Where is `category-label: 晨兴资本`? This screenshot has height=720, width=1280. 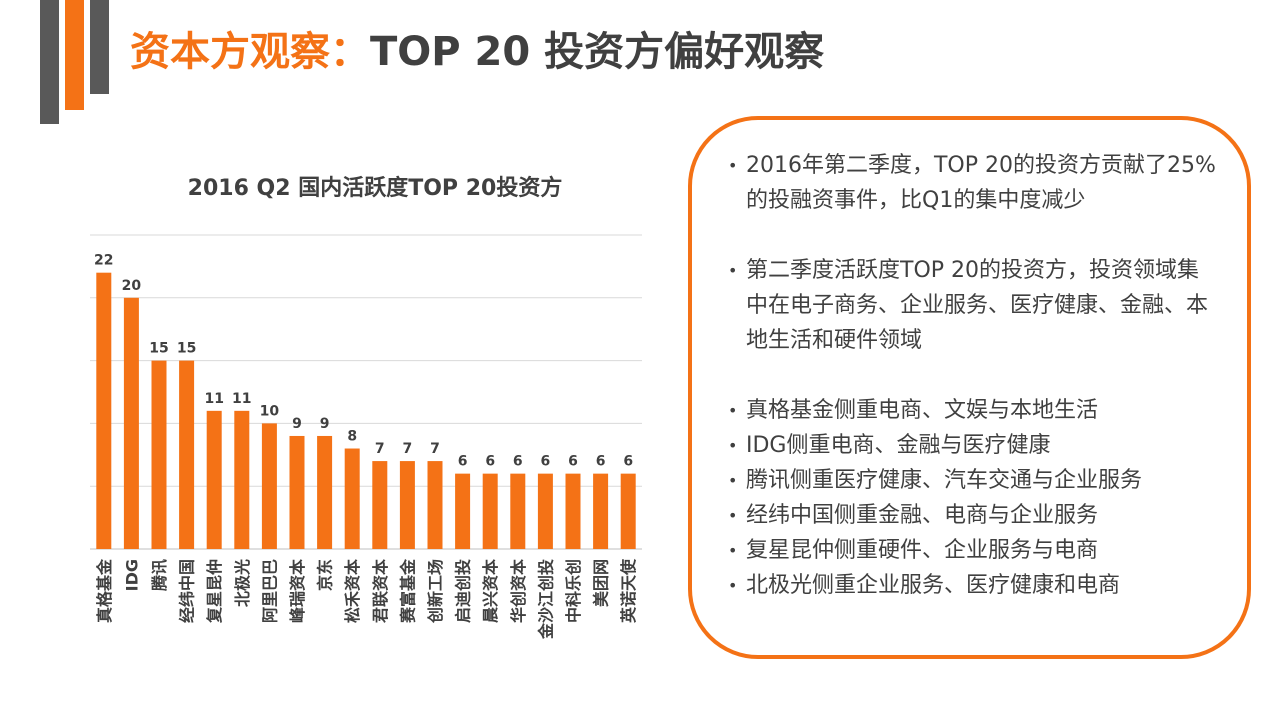
category-label: 晨兴资本 is located at coordinates (490, 591).